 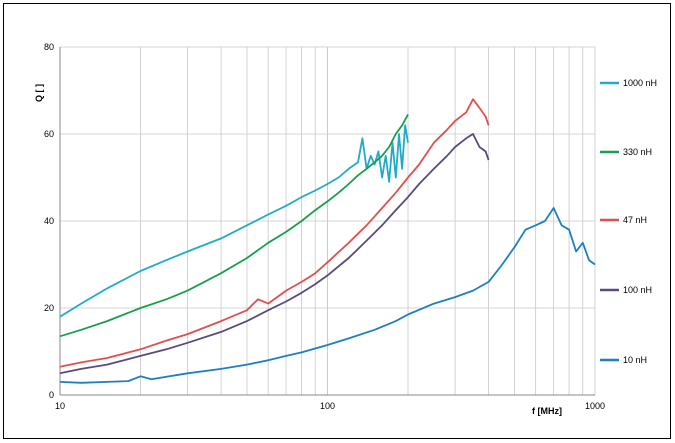 I want to click on y-tick-label: 0, so click(x=51, y=395).